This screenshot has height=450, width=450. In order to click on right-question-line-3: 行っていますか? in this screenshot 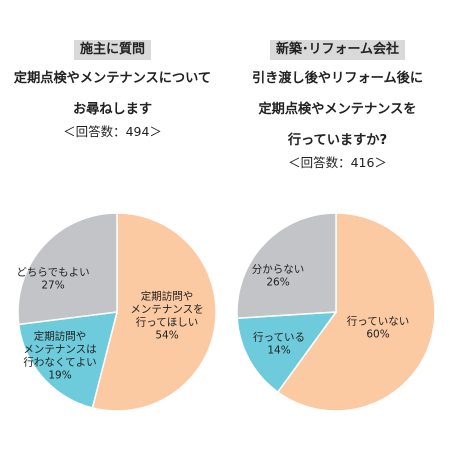, I will do `click(337, 140)`.